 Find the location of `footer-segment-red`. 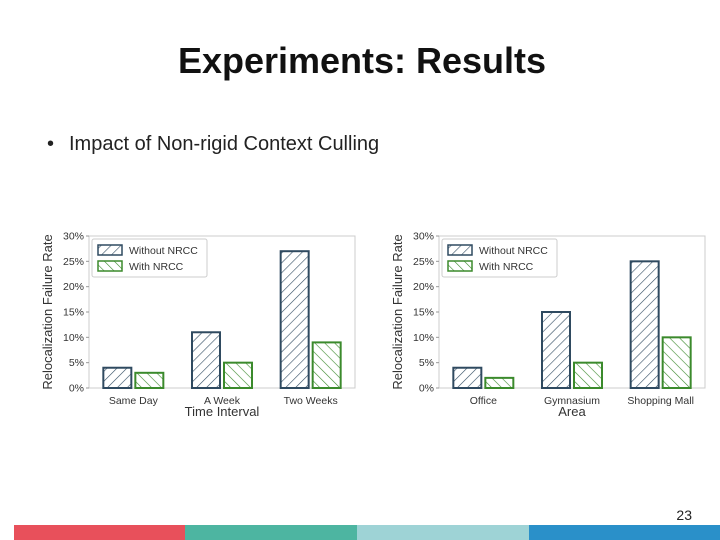

footer-segment-red is located at coordinates (99, 532).